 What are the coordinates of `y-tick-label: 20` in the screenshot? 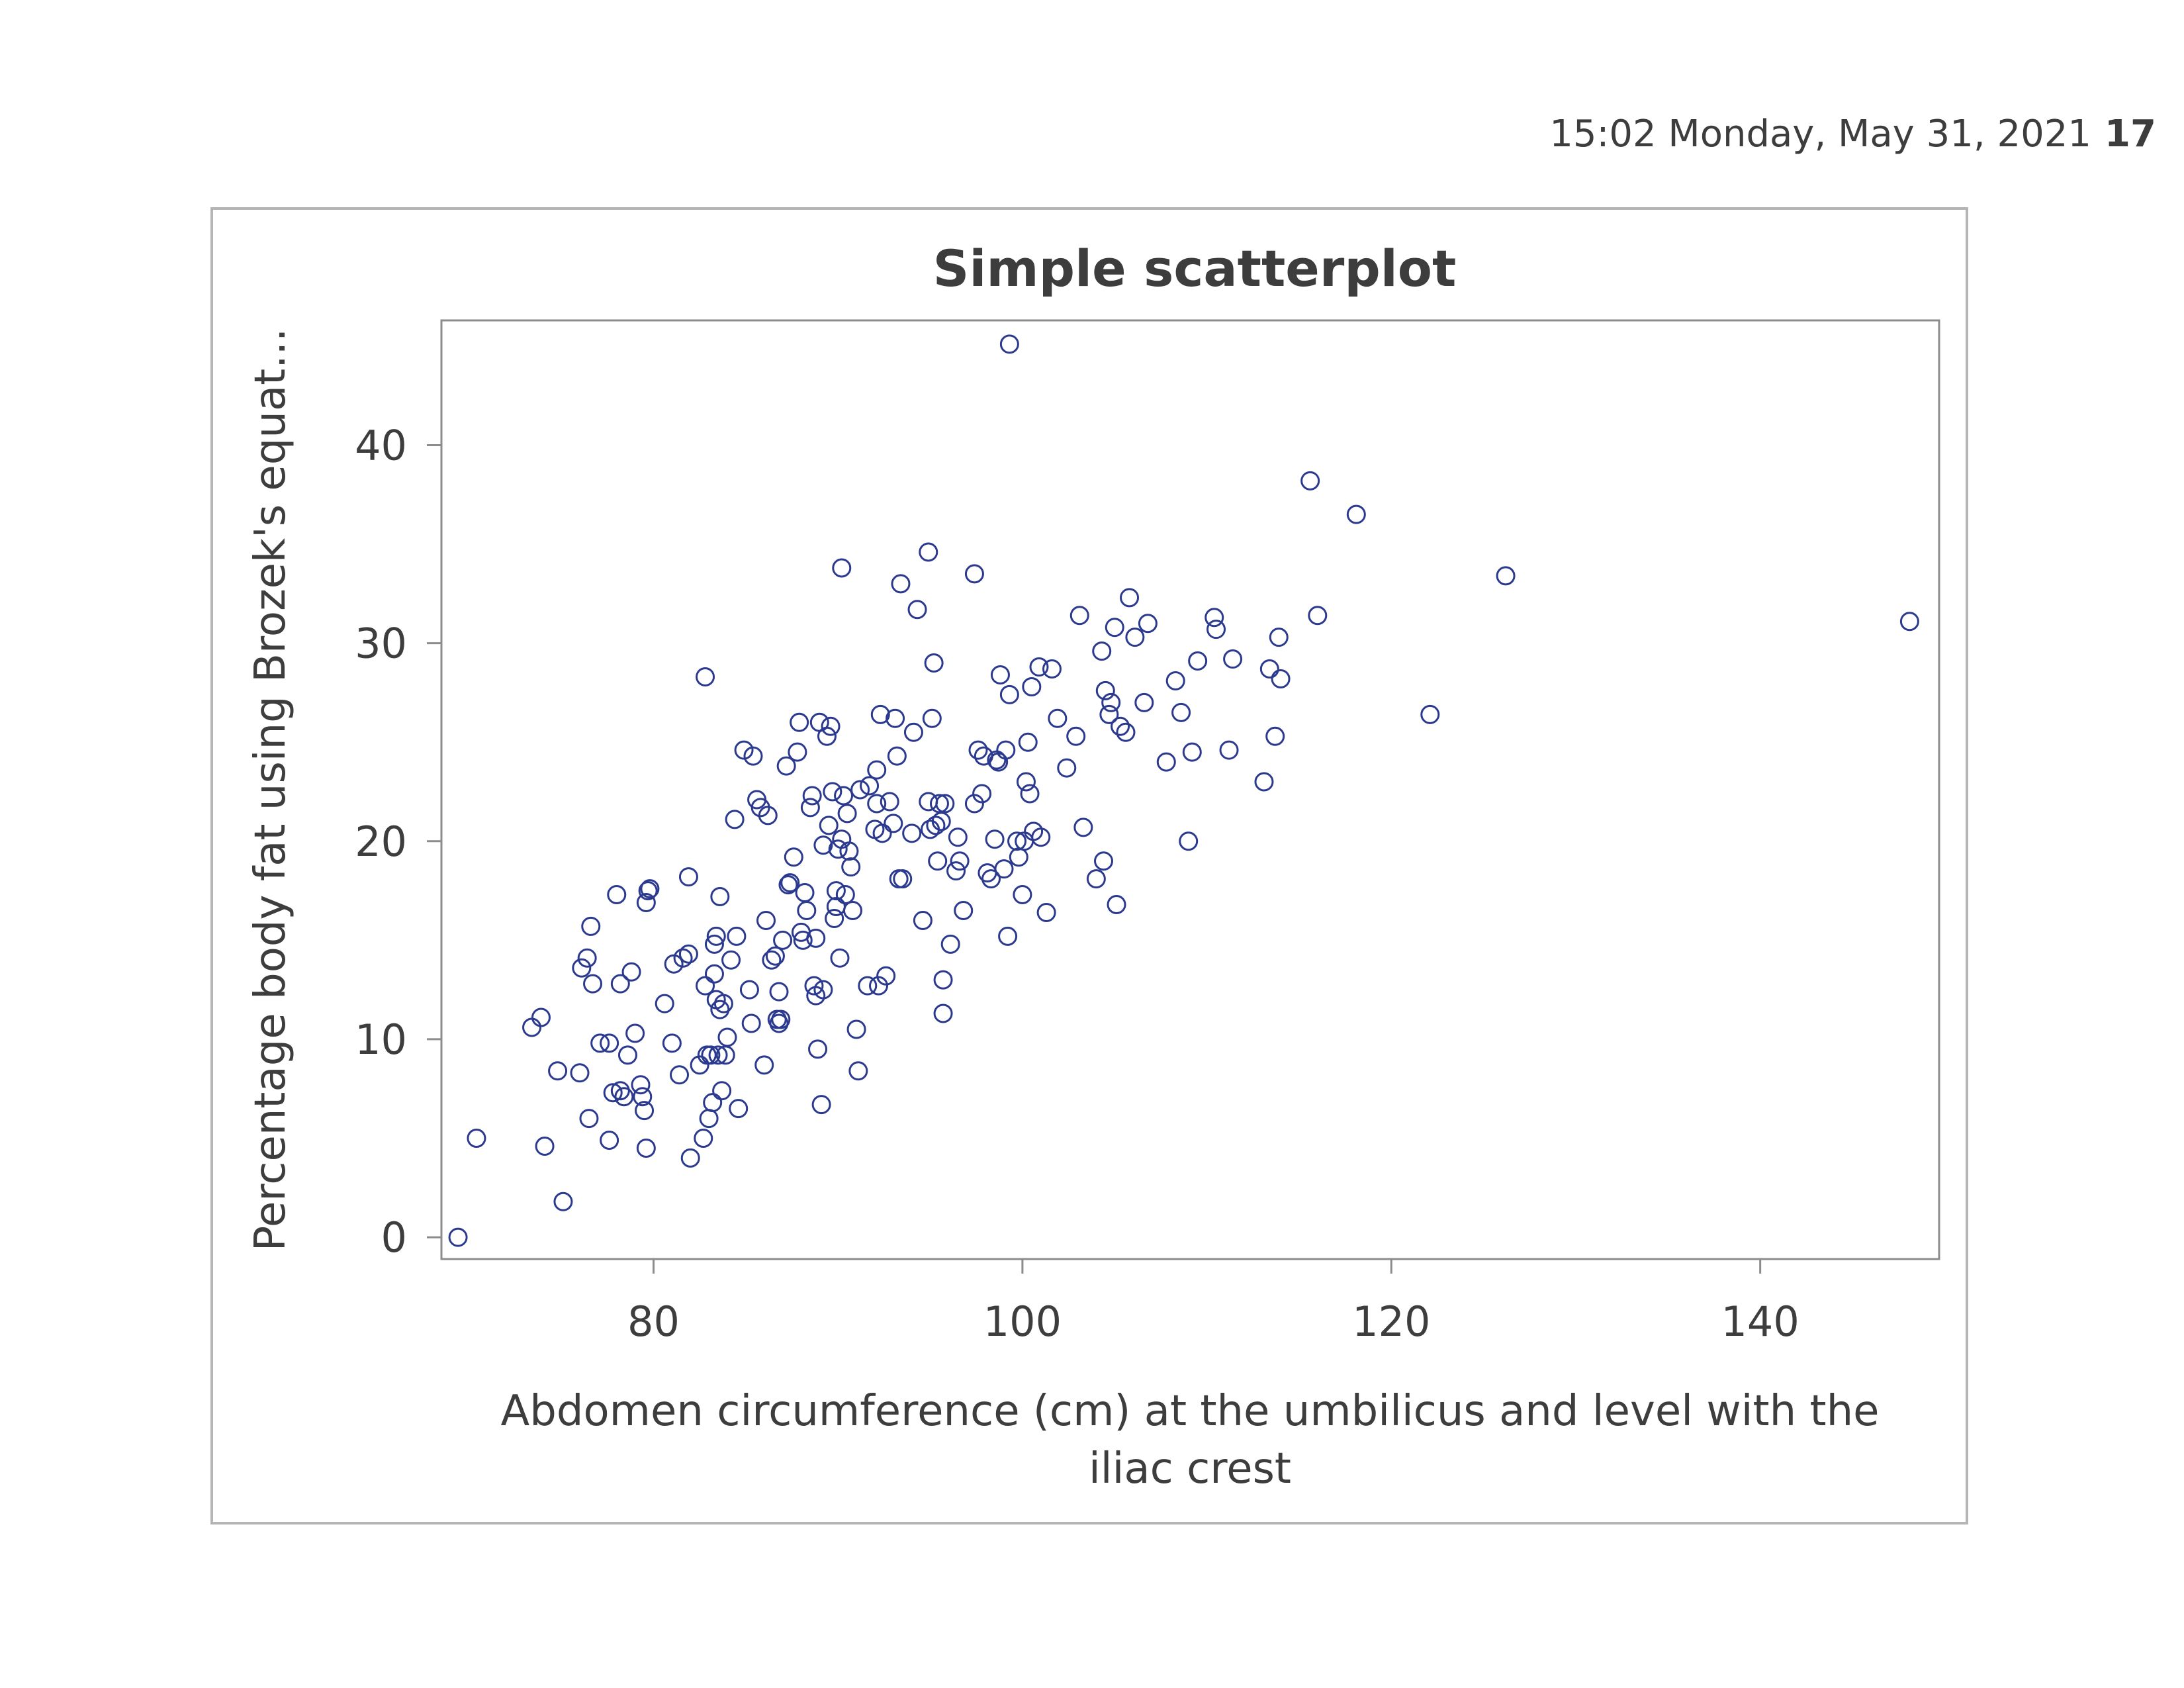 It's located at (381, 842).